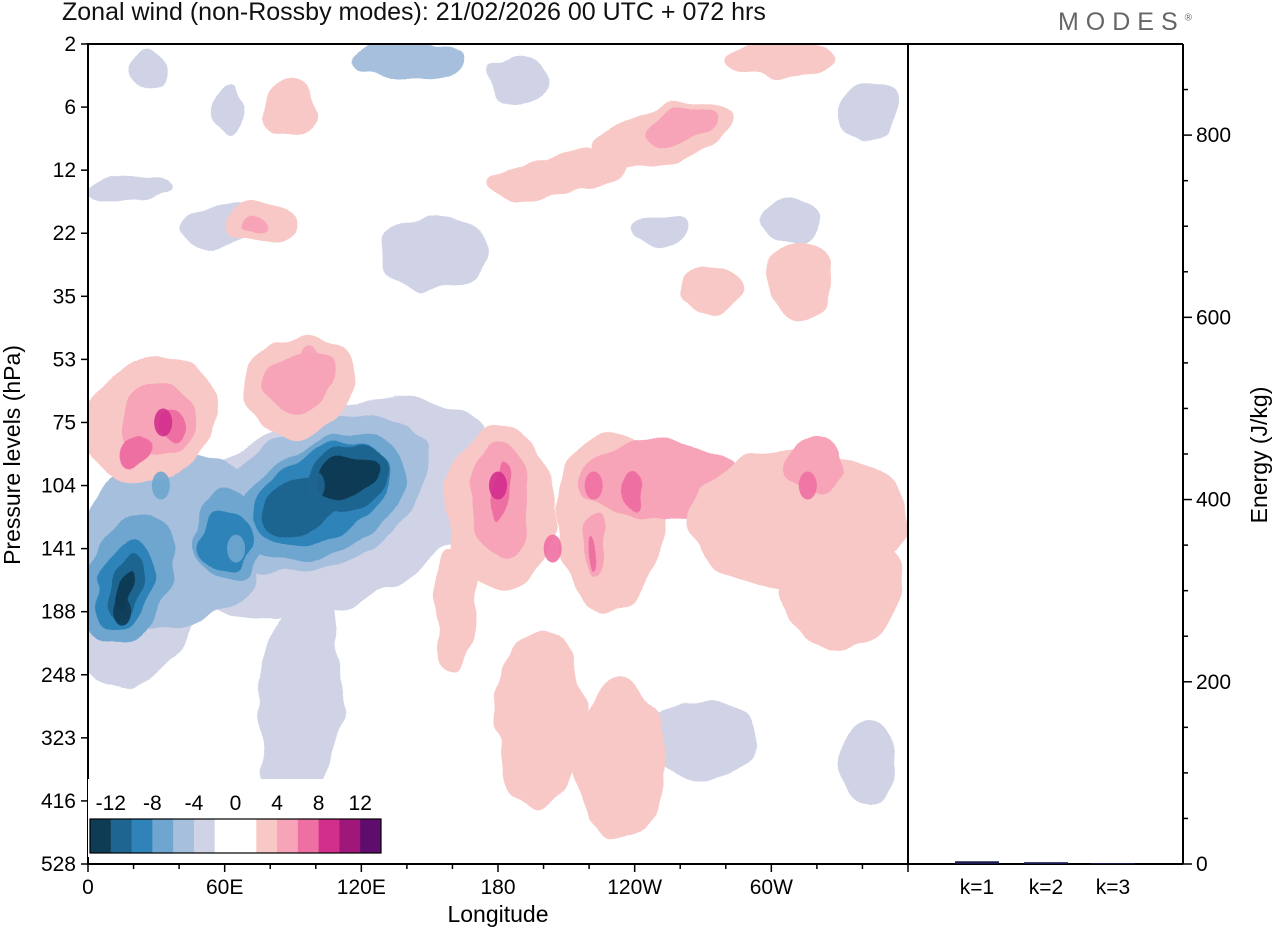 Image resolution: width=1280 pixels, height=930 pixels. I want to click on y-tick-label: 2, so click(70, 44).